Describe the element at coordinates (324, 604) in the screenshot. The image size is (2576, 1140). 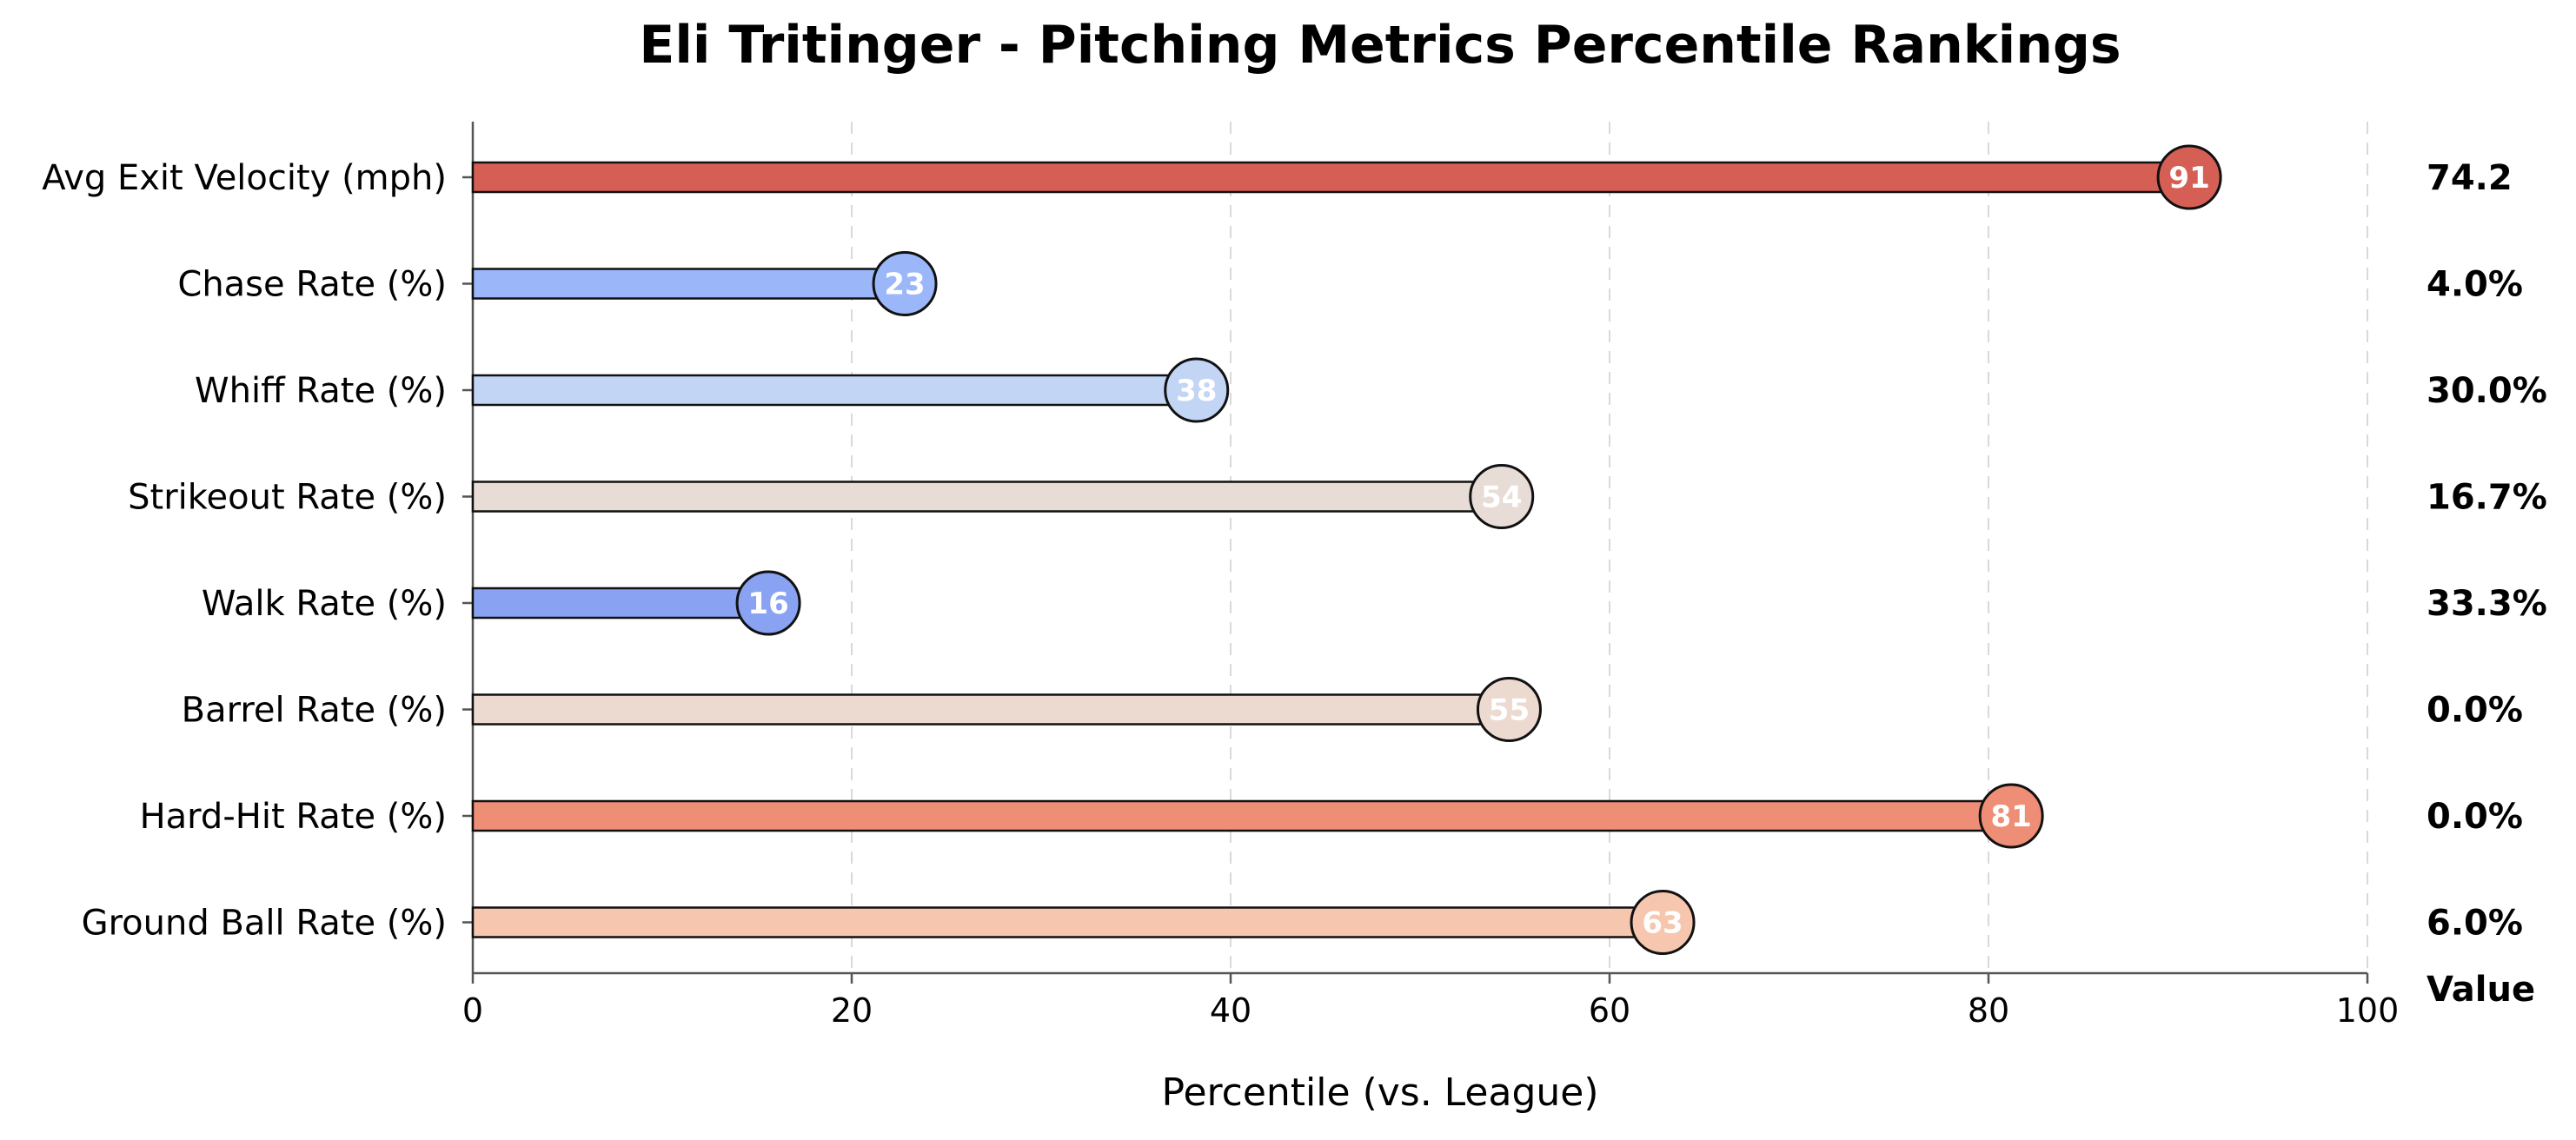
I see `category-label: Walk Rate (%)` at that location.